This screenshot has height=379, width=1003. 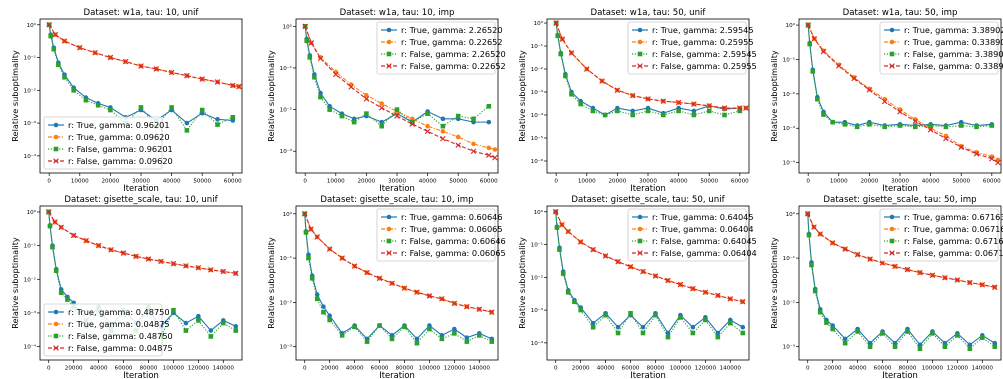 What do you see at coordinates (943, 229) in the screenshot?
I see `legend-entry: r: True, gamma: 0.06716` at bounding box center [943, 229].